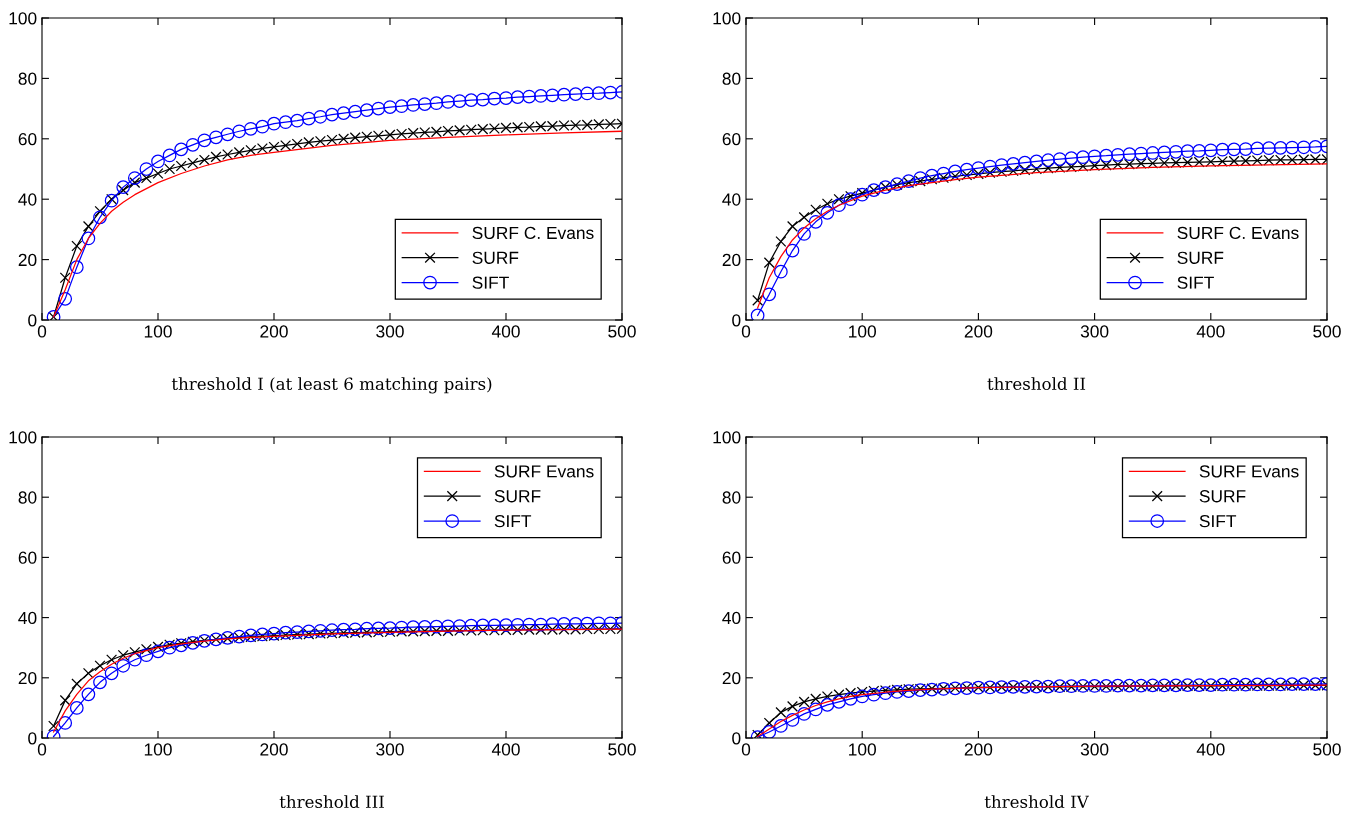  I want to click on x-axis-title: threshold IV, so click(1036, 802).